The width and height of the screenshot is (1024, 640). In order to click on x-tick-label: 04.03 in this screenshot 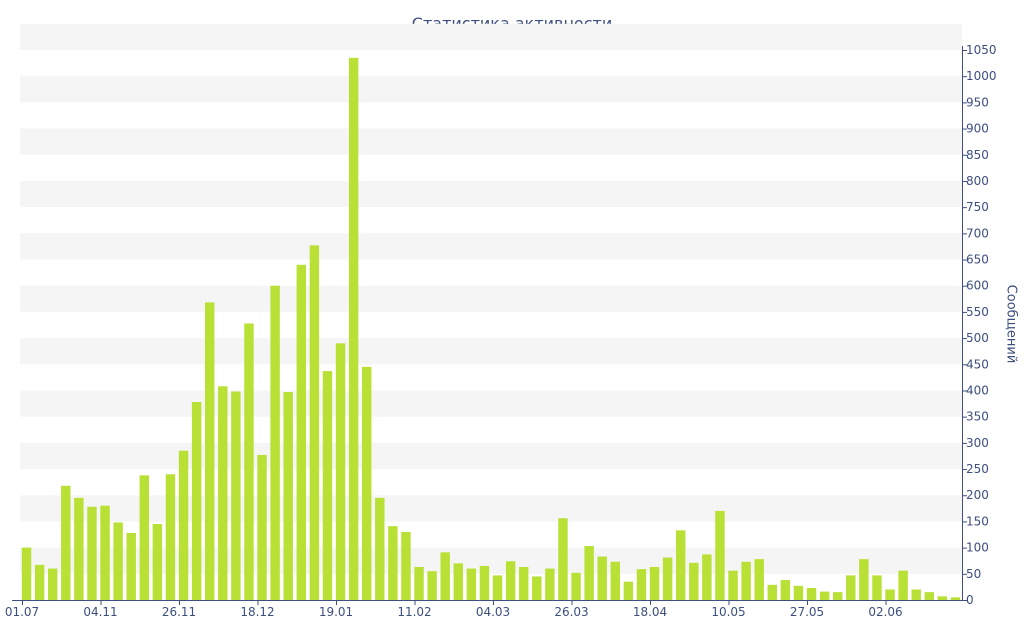, I will do `click(493, 612)`.